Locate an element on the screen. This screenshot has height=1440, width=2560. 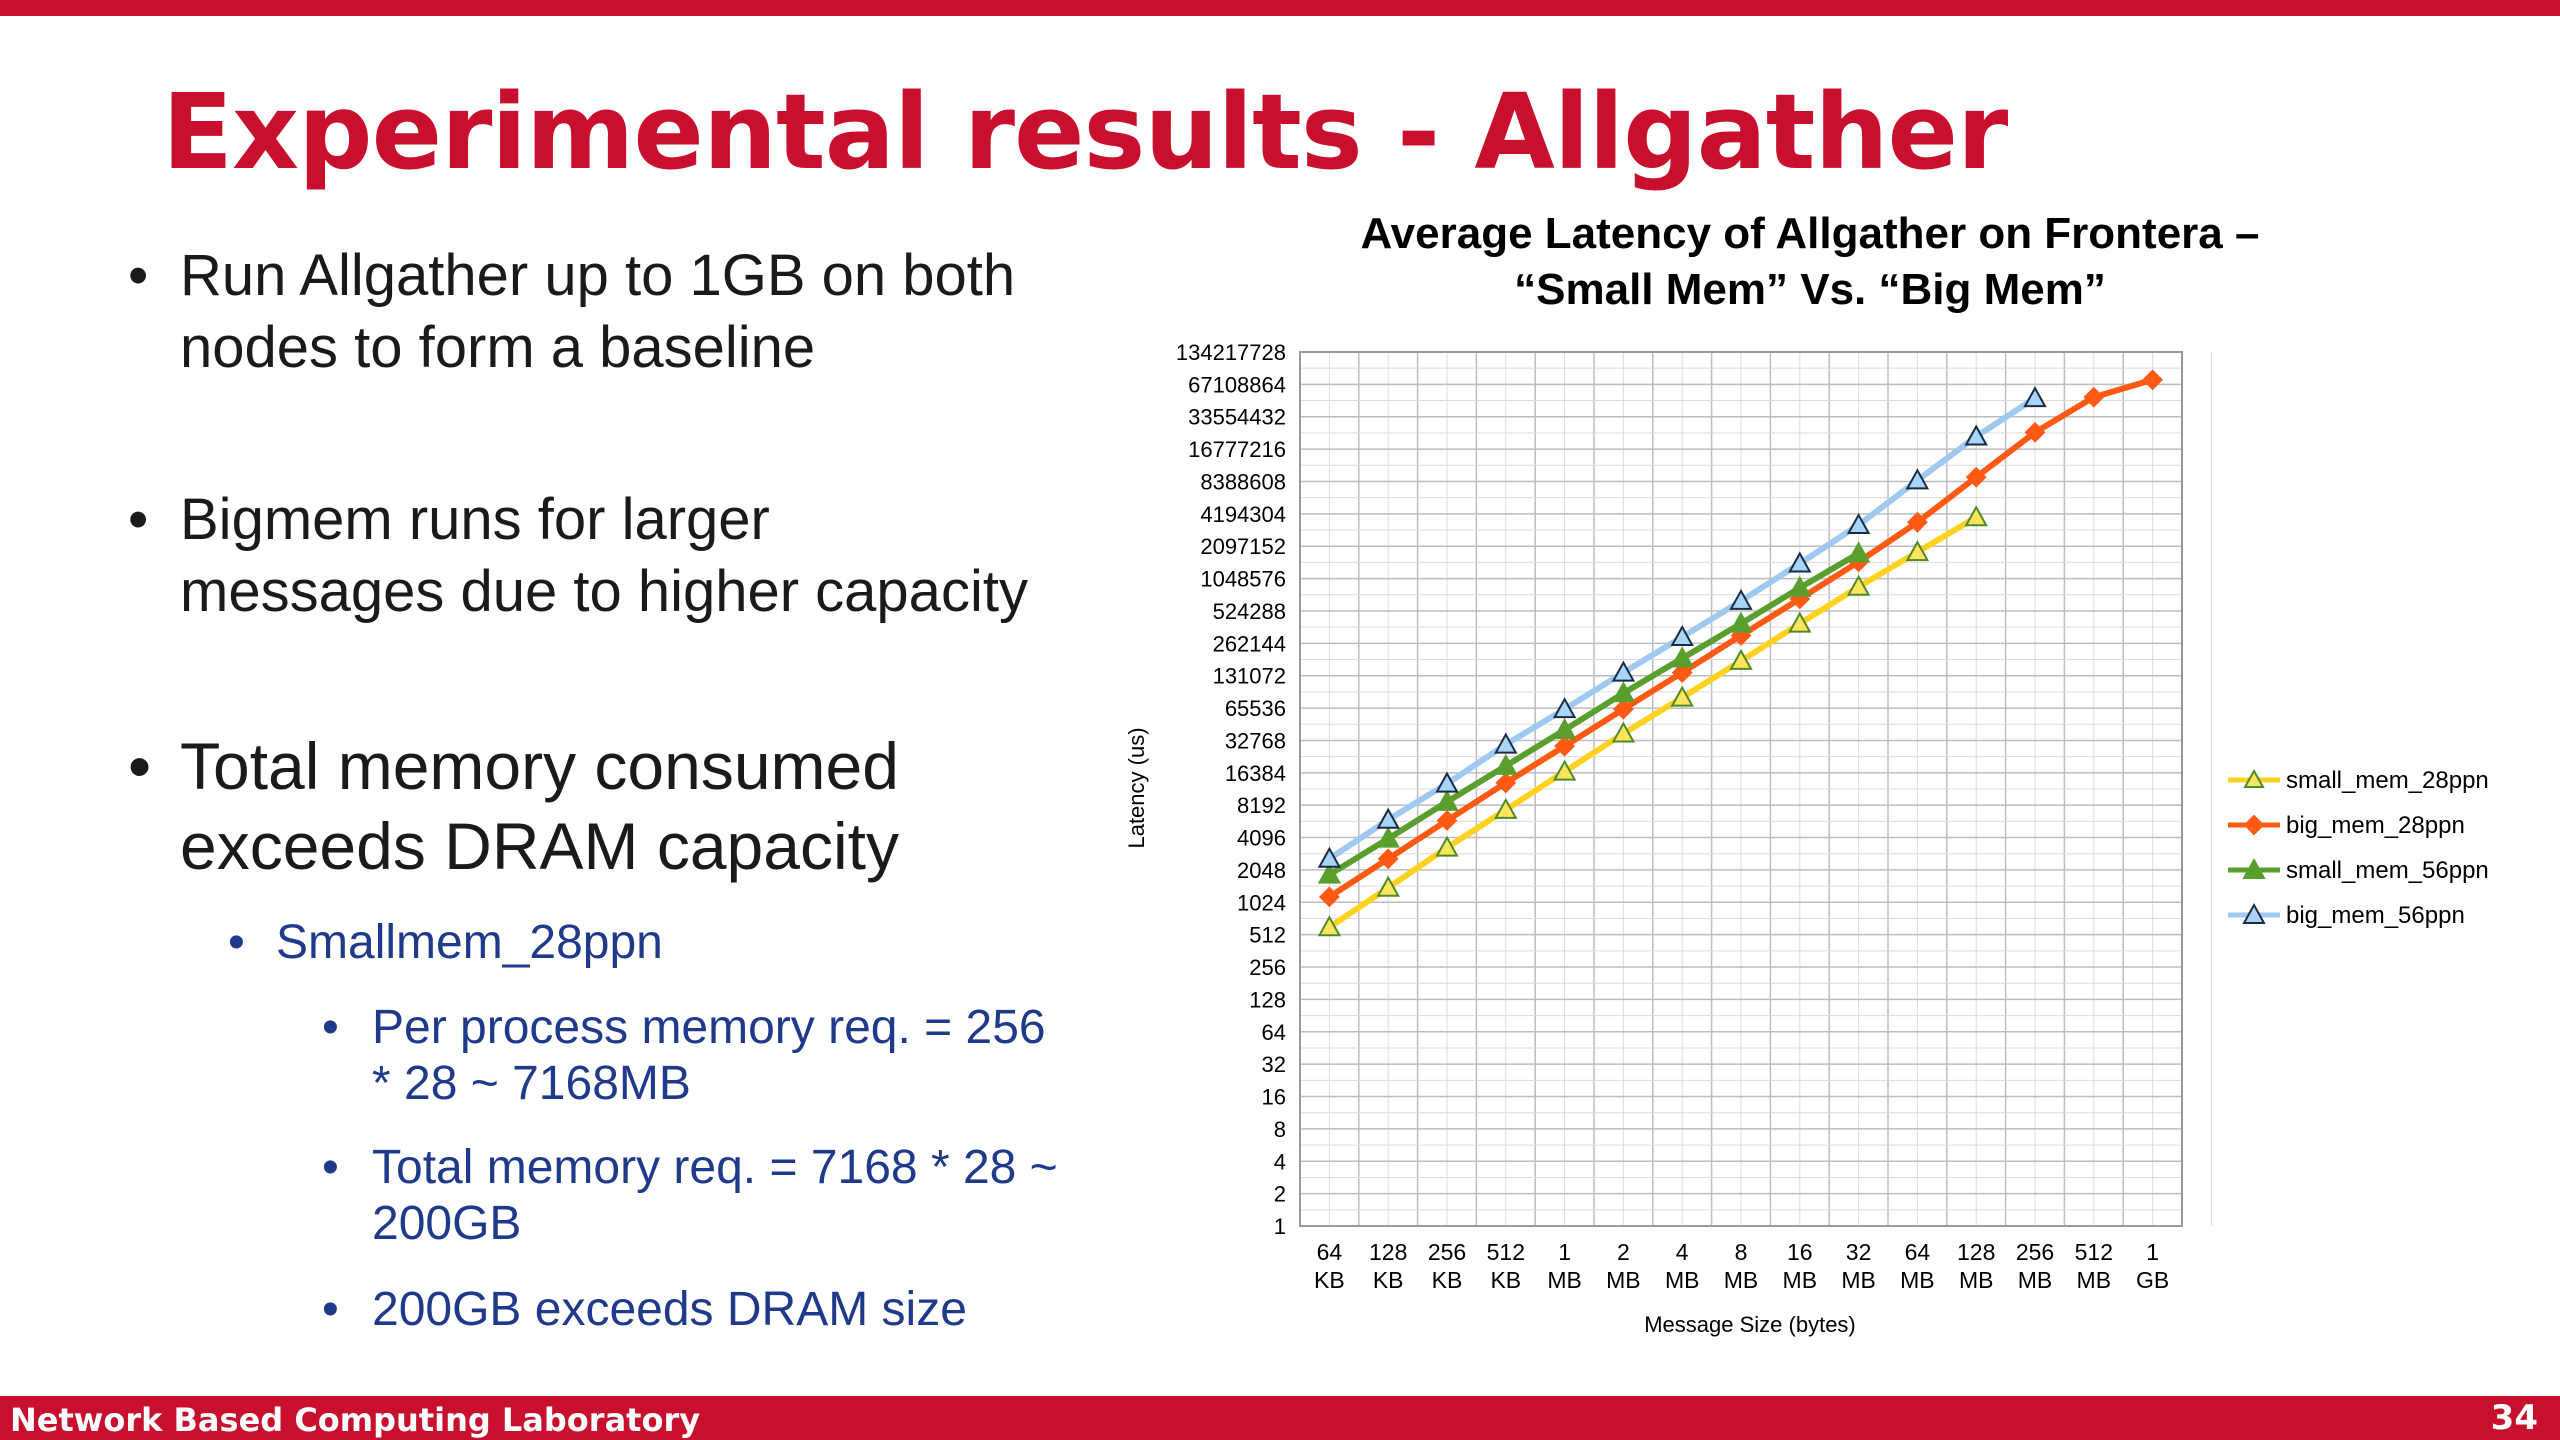
y-tick-label: 4096 is located at coordinates (1261, 838).